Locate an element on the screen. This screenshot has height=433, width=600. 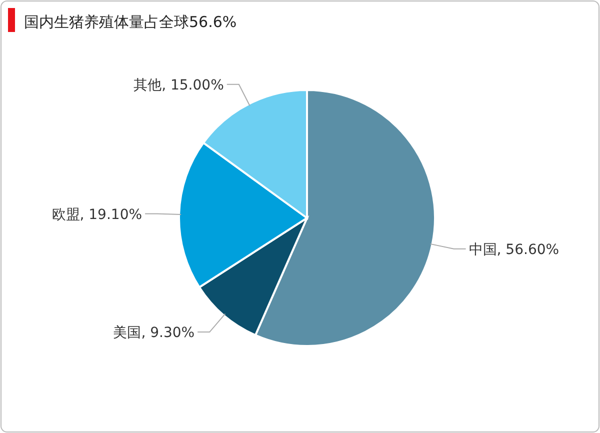
slice-label: 欧盟, 19.10% is located at coordinates (97, 214).